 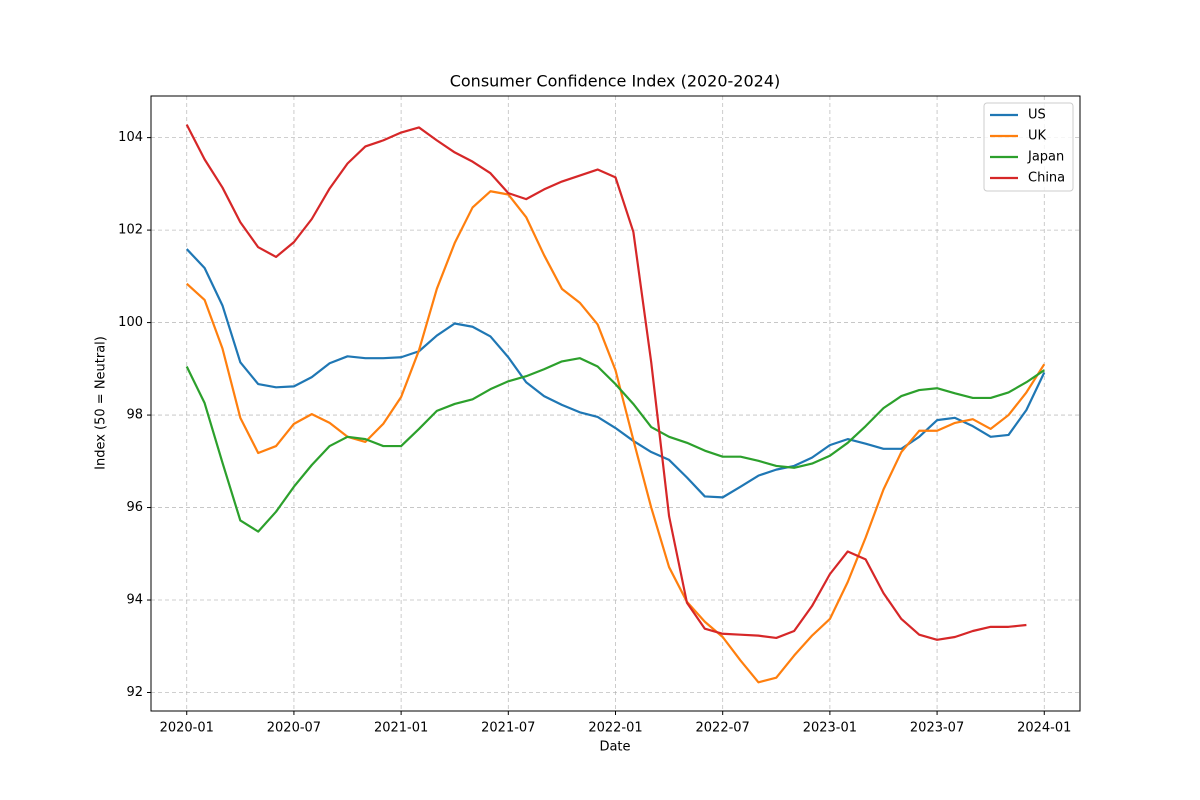 What do you see at coordinates (187, 728) in the screenshot?
I see `x-tick-label: 2020-01` at bounding box center [187, 728].